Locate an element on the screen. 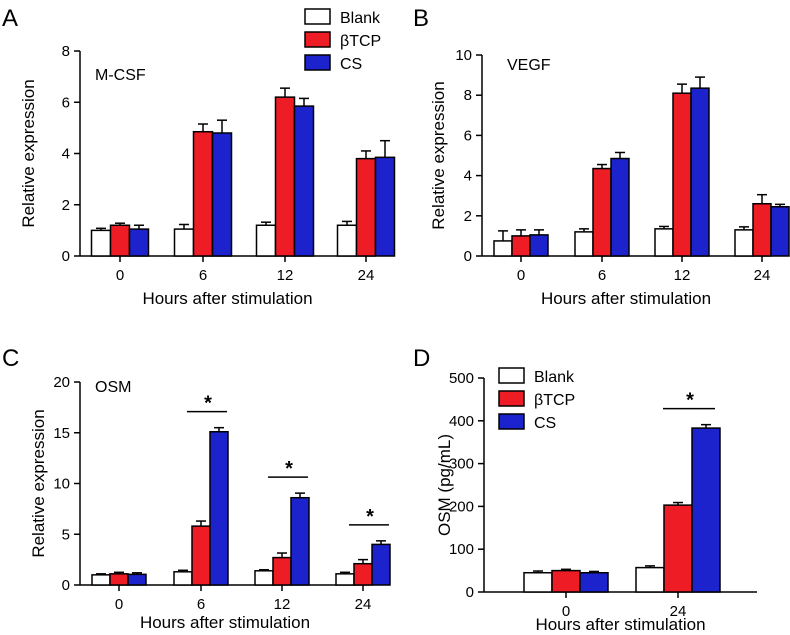 The image size is (790, 635). panel-D-x-axis-label: Hours after stimulation is located at coordinates (620, 624).